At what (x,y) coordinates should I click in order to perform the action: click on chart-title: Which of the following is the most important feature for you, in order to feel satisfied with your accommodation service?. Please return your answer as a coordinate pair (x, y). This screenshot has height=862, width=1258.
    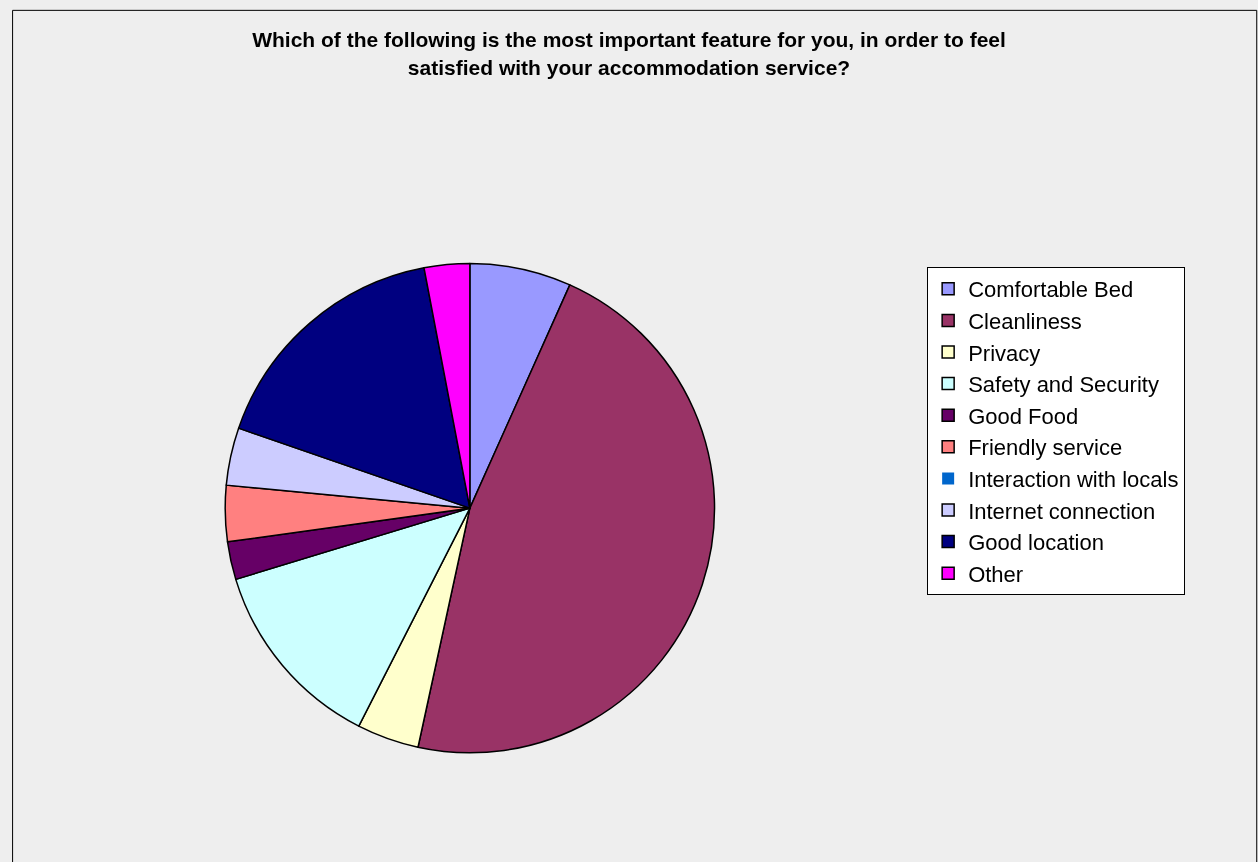
    Looking at the image, I should click on (629, 53).